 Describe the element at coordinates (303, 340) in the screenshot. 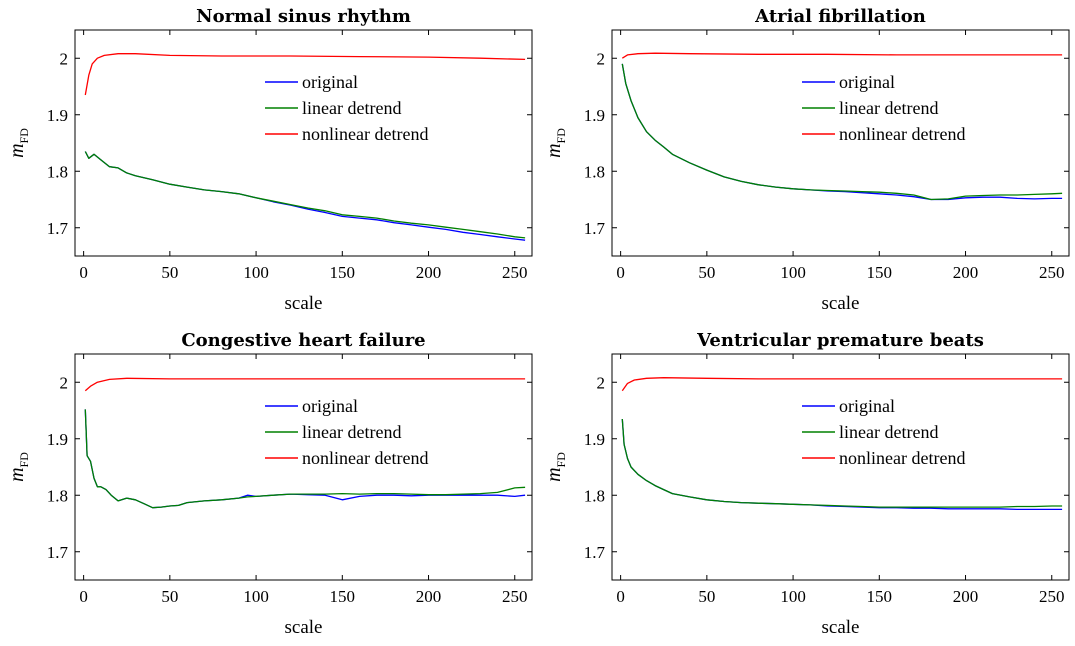

I see `chart-title: Congestive heart failure` at that location.